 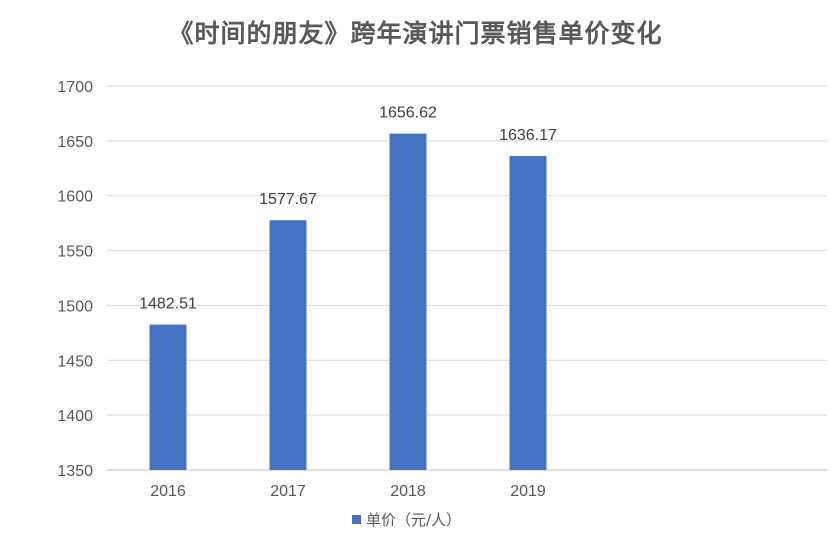 What do you see at coordinates (408, 113) in the screenshot?
I see `data-label-2018: 1656.62` at bounding box center [408, 113].